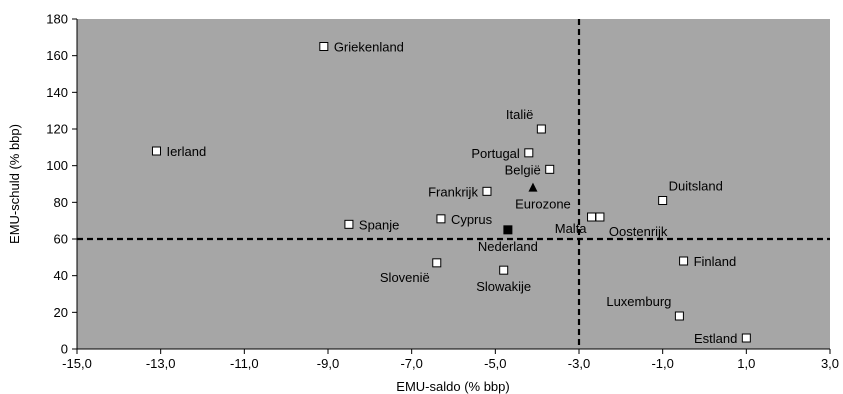 The image size is (843, 394). I want to click on x-tick-label: -15,0, so click(77, 363).